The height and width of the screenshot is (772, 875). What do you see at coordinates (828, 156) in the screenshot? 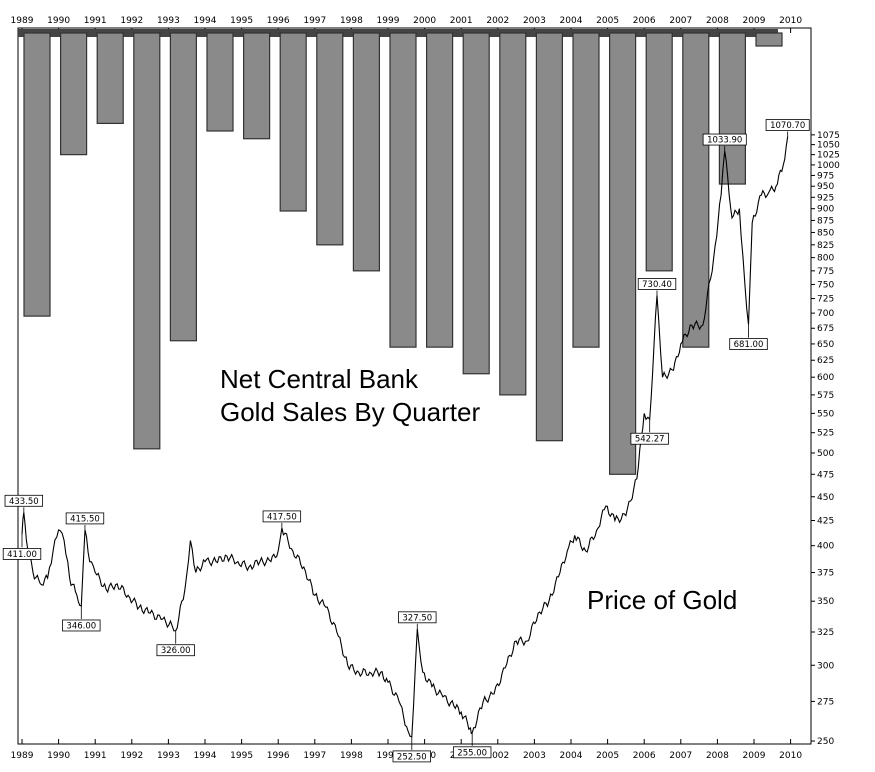
I see `y-tick-label: 1025` at bounding box center [828, 156].